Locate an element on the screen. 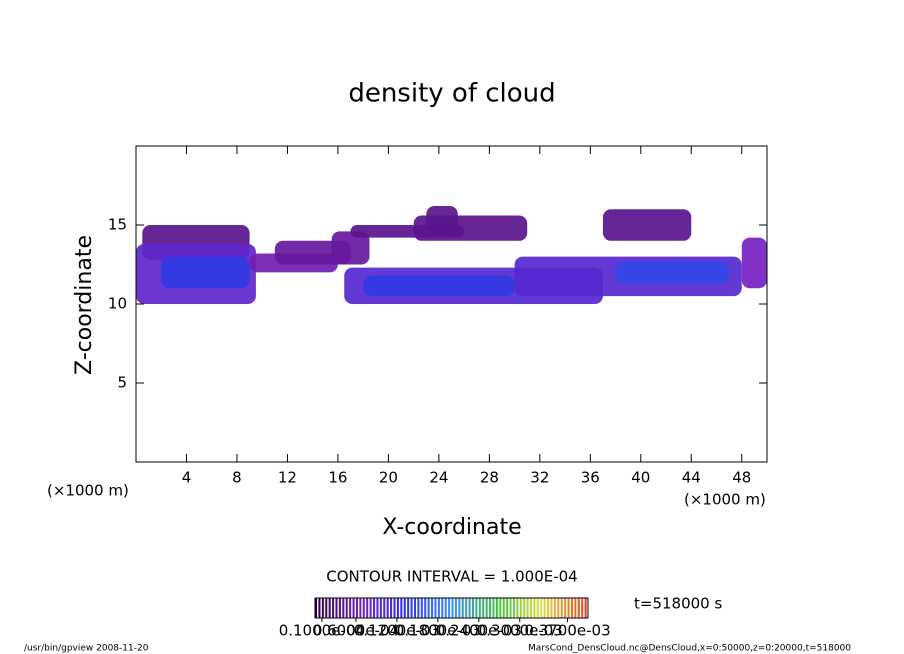  y-tick-label: 5 is located at coordinates (122, 383).